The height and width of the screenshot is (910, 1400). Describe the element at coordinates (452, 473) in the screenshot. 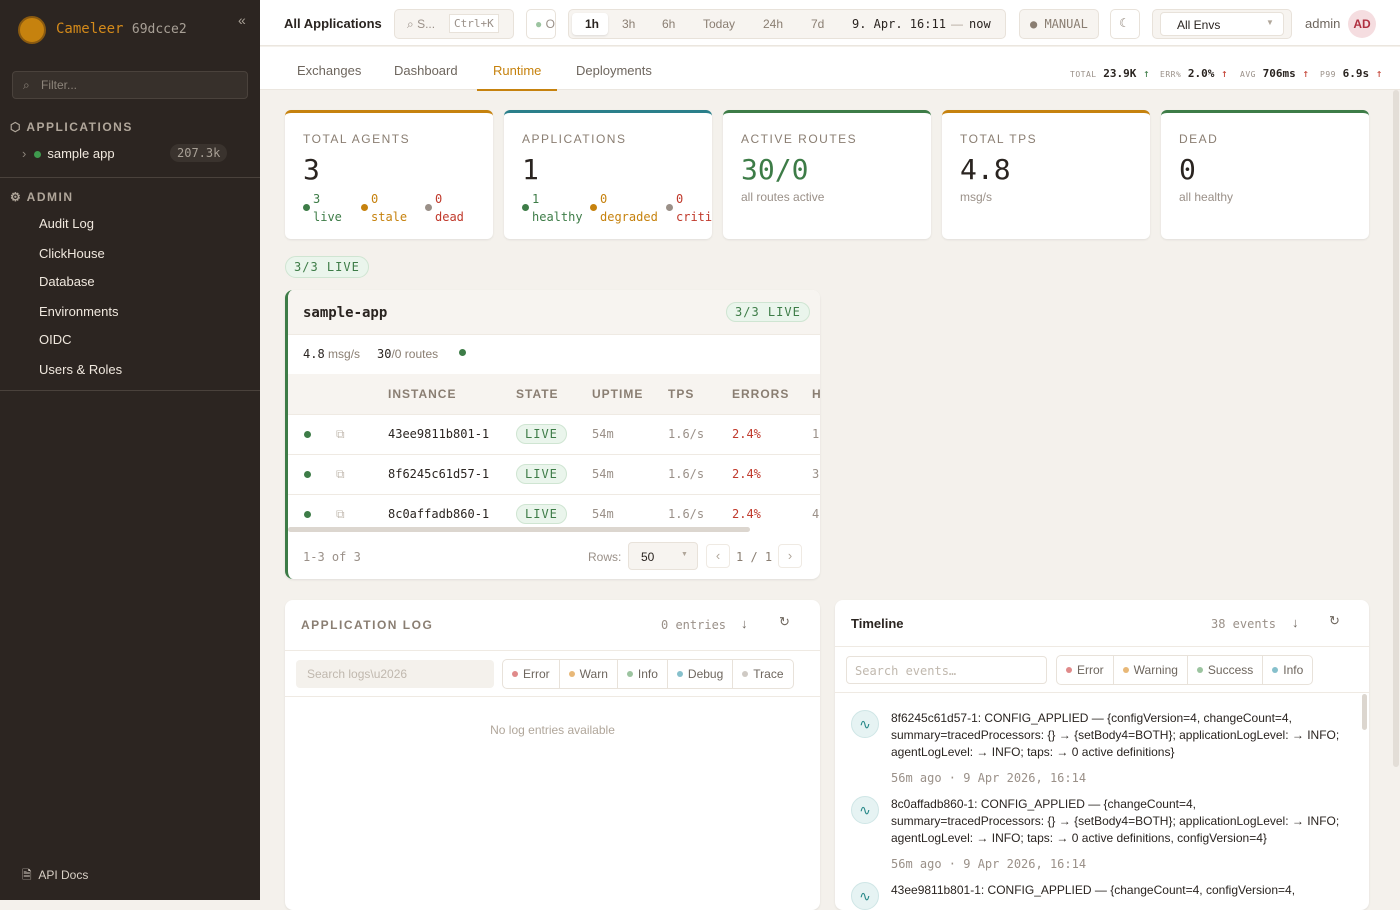

I see `instance-id: 8f6245c61d57-1` at that location.